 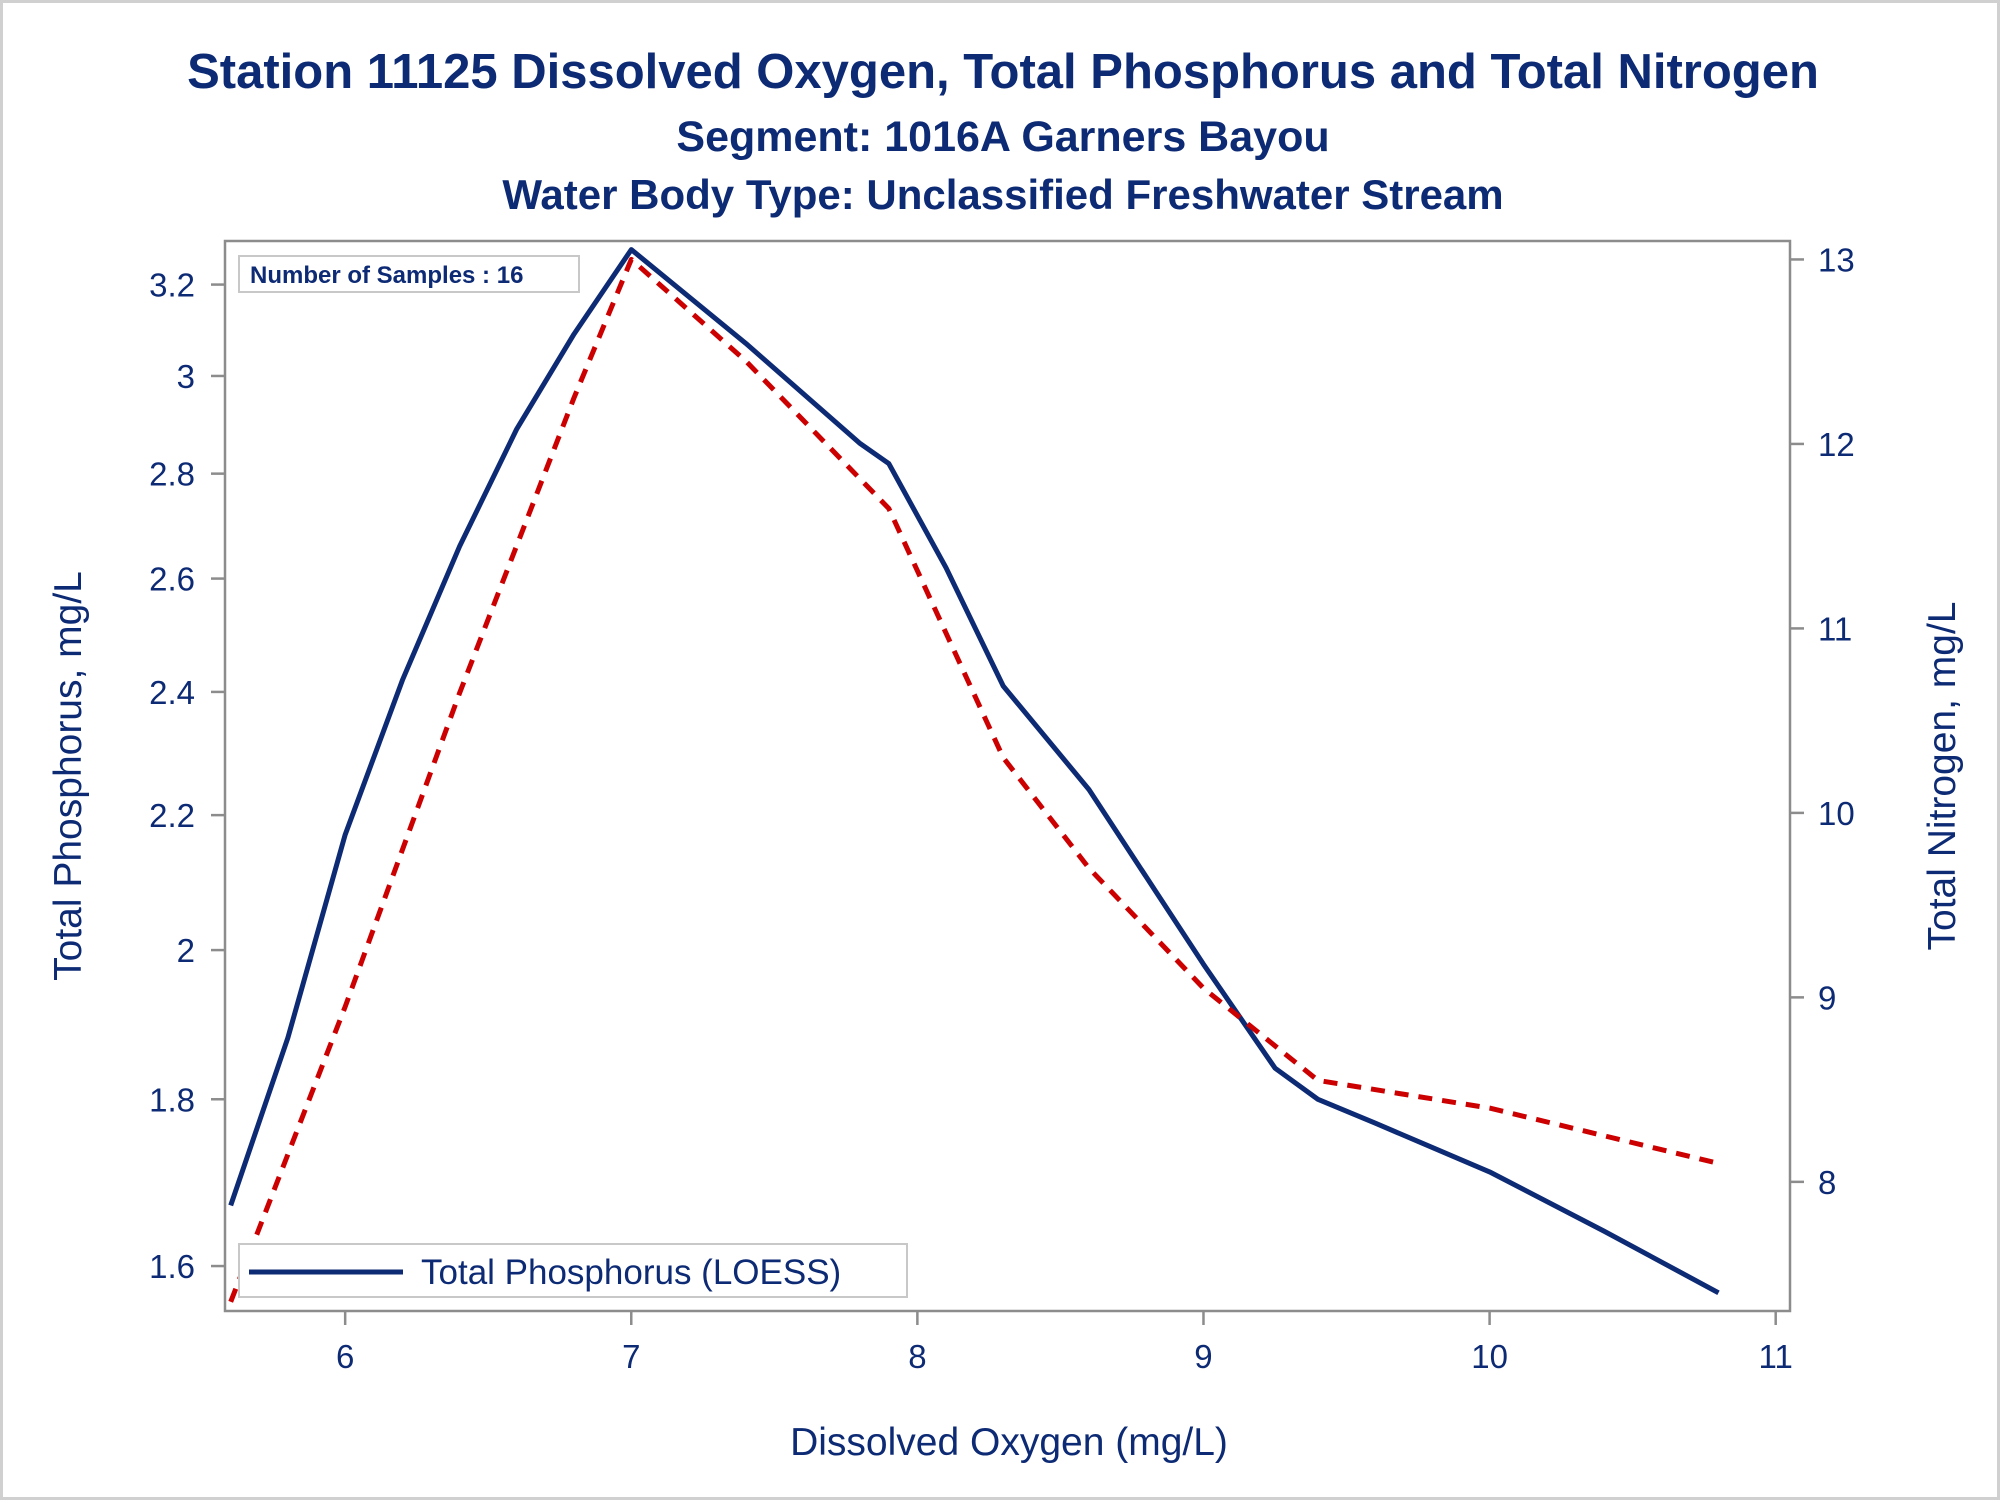 I want to click on sample-count-text: Number of Samples : 16, so click(x=386, y=275).